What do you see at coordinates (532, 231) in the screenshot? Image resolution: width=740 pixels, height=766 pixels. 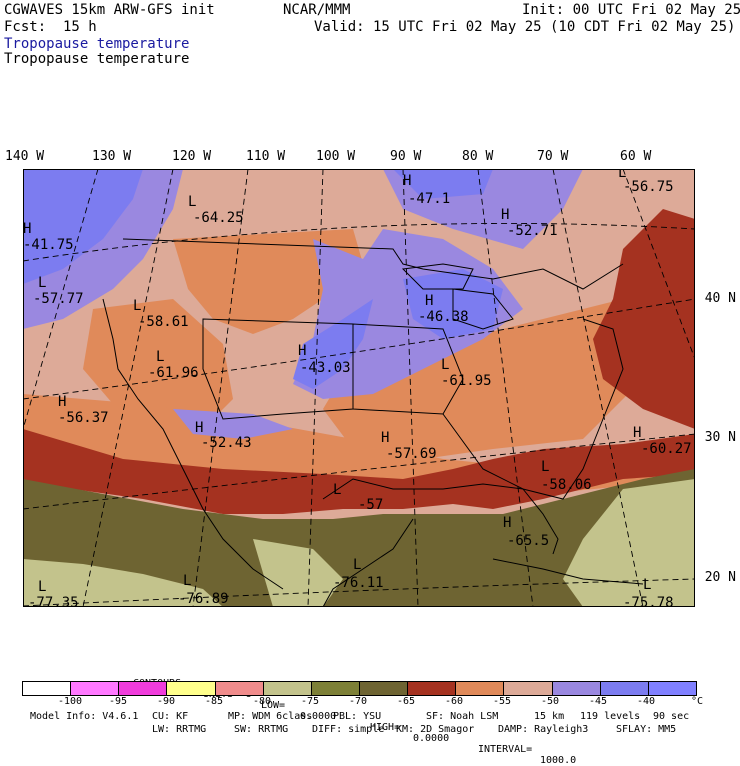 I see `extremum-label: -52.71` at bounding box center [532, 231].